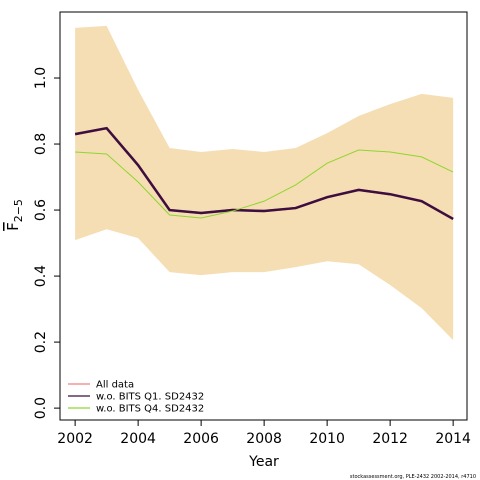 The height and width of the screenshot is (480, 480). What do you see at coordinates (150, 409) in the screenshot?
I see `legend-label: w.o. BITS Q4. SD2432` at bounding box center [150, 409].